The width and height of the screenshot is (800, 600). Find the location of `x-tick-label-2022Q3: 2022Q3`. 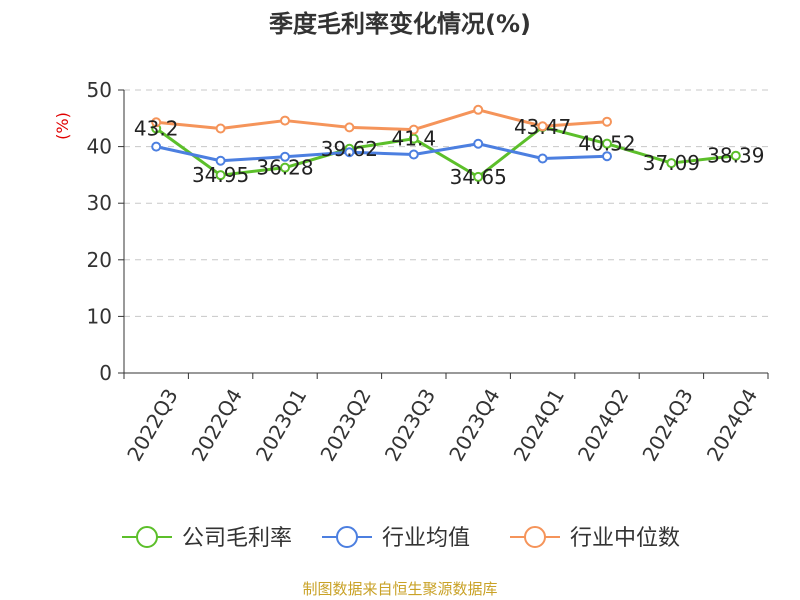

x-tick-label-2022Q3: 2022Q3 is located at coordinates (152, 425).